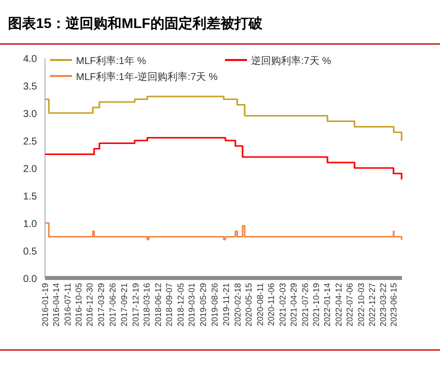 This screenshot has width=440, height=373. Describe the element at coordinates (225, 304) in the screenshot. I see `x-tick-label: 2019-11-21` at that location.